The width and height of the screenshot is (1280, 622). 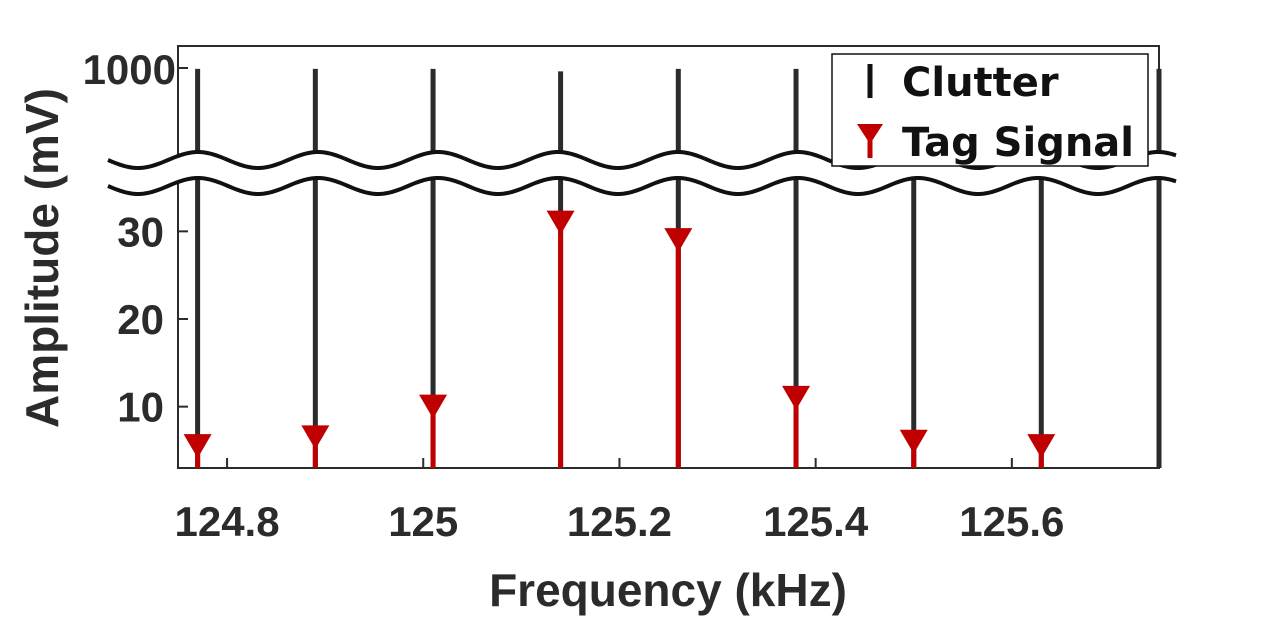 I want to click on y-top-tick-label: 1000, so click(x=129, y=69).